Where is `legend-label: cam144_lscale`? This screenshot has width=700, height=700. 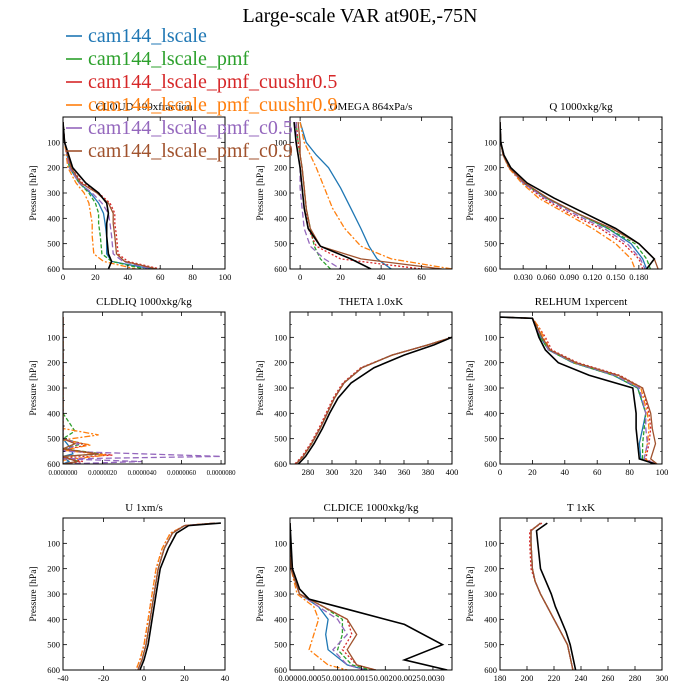 legend-label: cam144_lscale is located at coordinates (147, 36).